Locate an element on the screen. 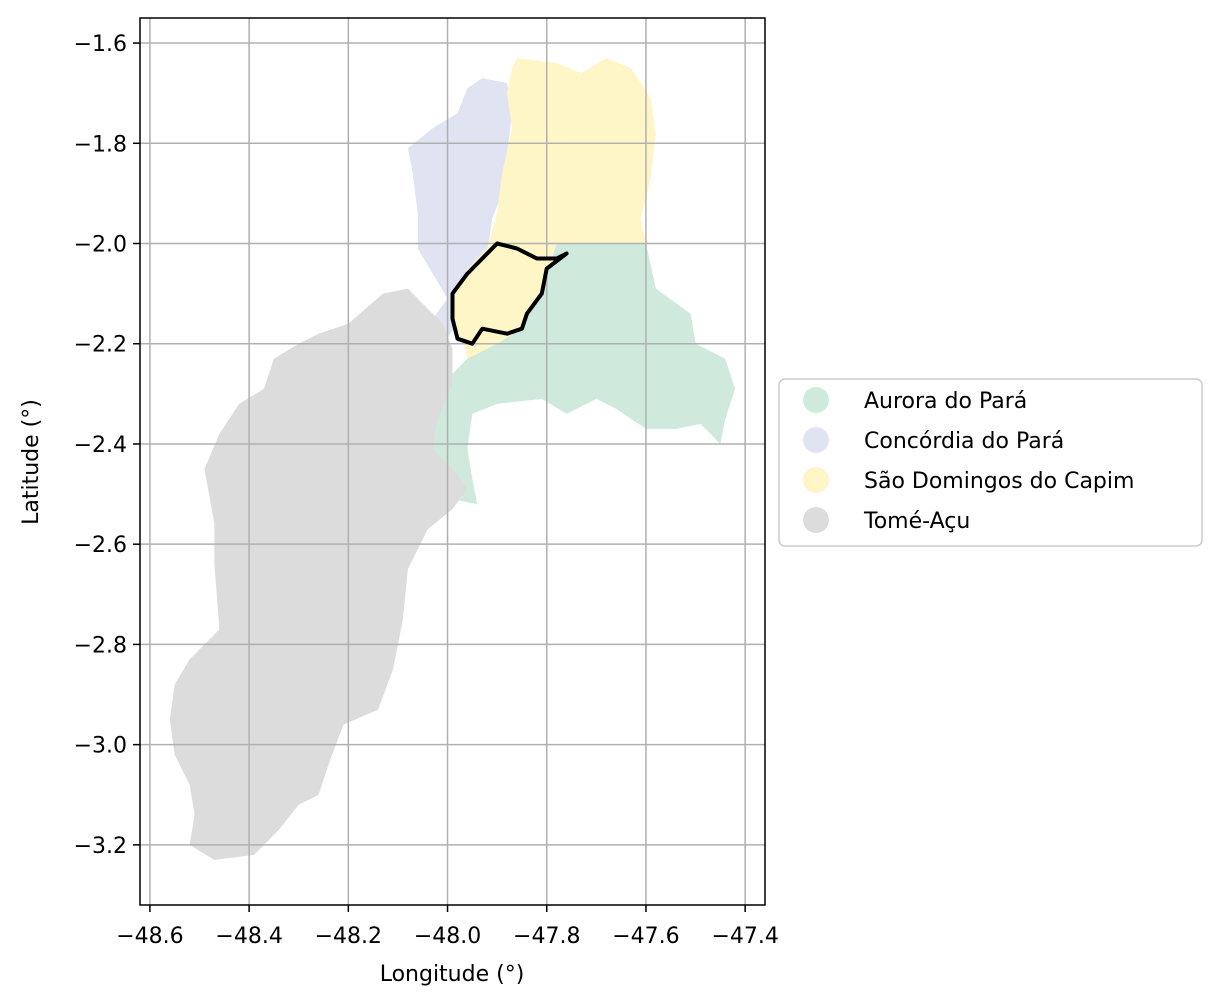 This screenshot has height=1006, width=1221. y-tick-label: −1.8 is located at coordinates (100, 144).